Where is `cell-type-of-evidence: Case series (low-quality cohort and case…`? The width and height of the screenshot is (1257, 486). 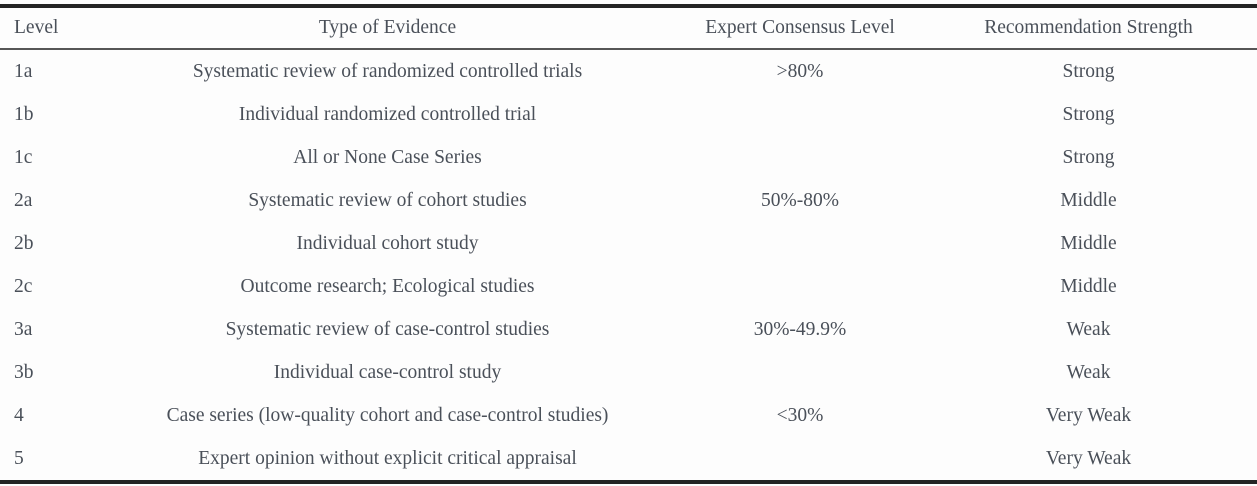
cell-type-of-evidence: Case series (low-quality cohort and case… is located at coordinates (387, 415).